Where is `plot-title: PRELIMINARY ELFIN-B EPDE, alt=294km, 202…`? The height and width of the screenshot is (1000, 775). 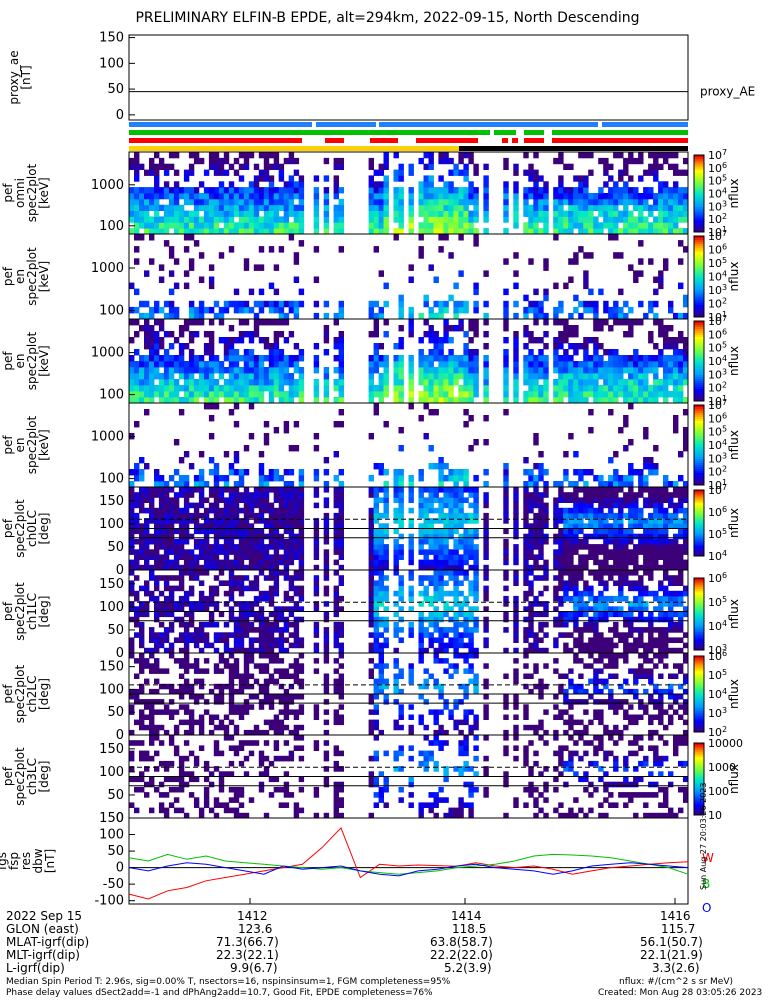 plot-title: PRELIMINARY ELFIN-B EPDE, alt=294km, 202… is located at coordinates (387, 18).